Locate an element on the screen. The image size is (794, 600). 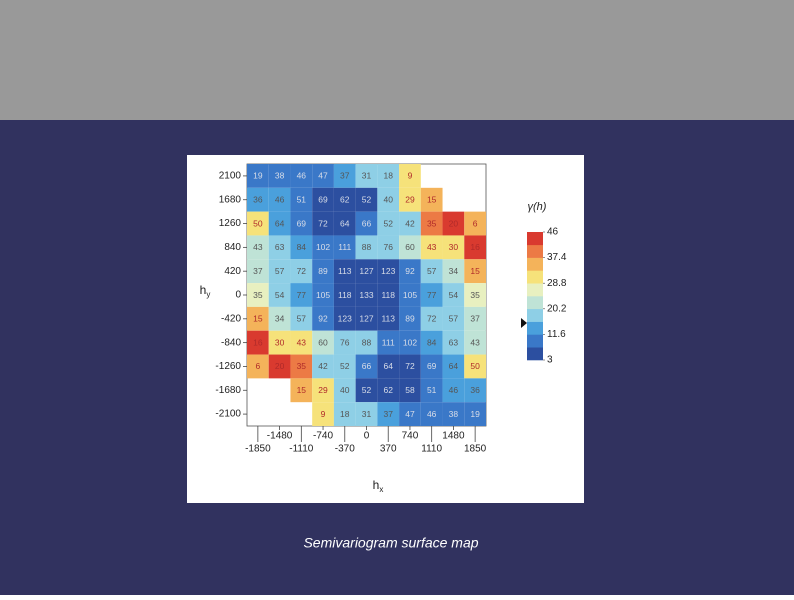
cell-value: 66 is located at coordinates (367, 223).